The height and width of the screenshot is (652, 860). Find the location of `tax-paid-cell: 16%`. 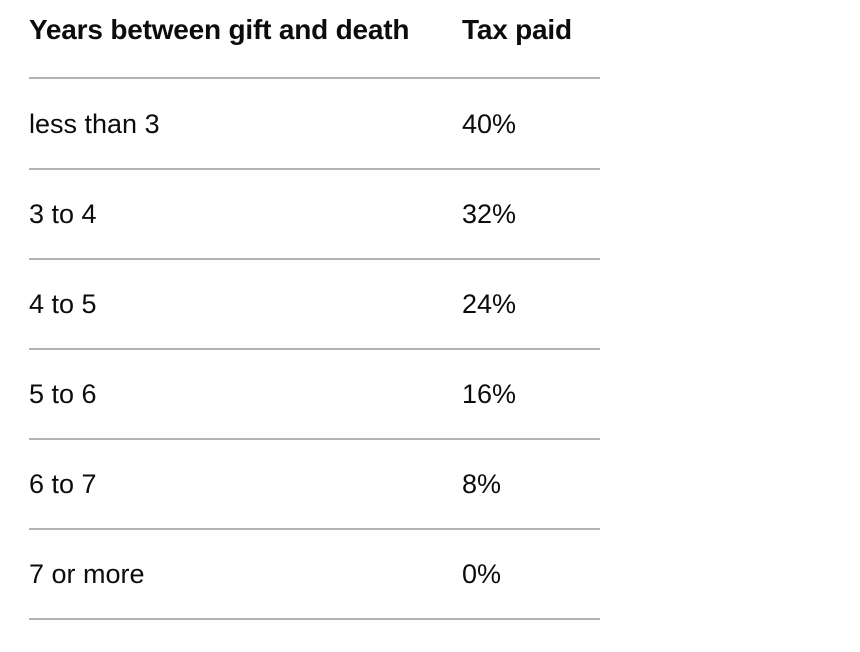

tax-paid-cell: 16% is located at coordinates (489, 394).